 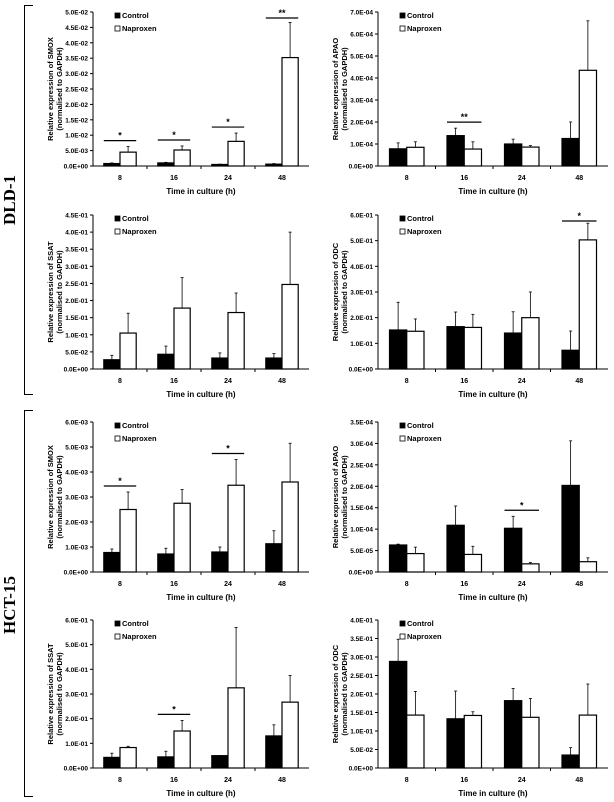 What do you see at coordinates (361, 13) in the screenshot?
I see `y-tick-label: 7.0E-04` at bounding box center [361, 13].